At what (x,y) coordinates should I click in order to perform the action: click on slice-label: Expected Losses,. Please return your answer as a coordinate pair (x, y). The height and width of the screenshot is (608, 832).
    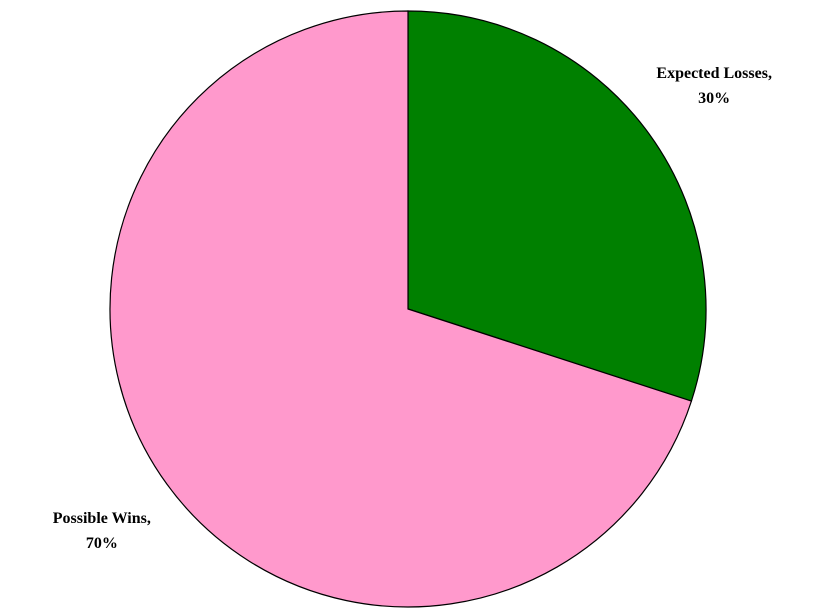
    Looking at the image, I should click on (714, 73).